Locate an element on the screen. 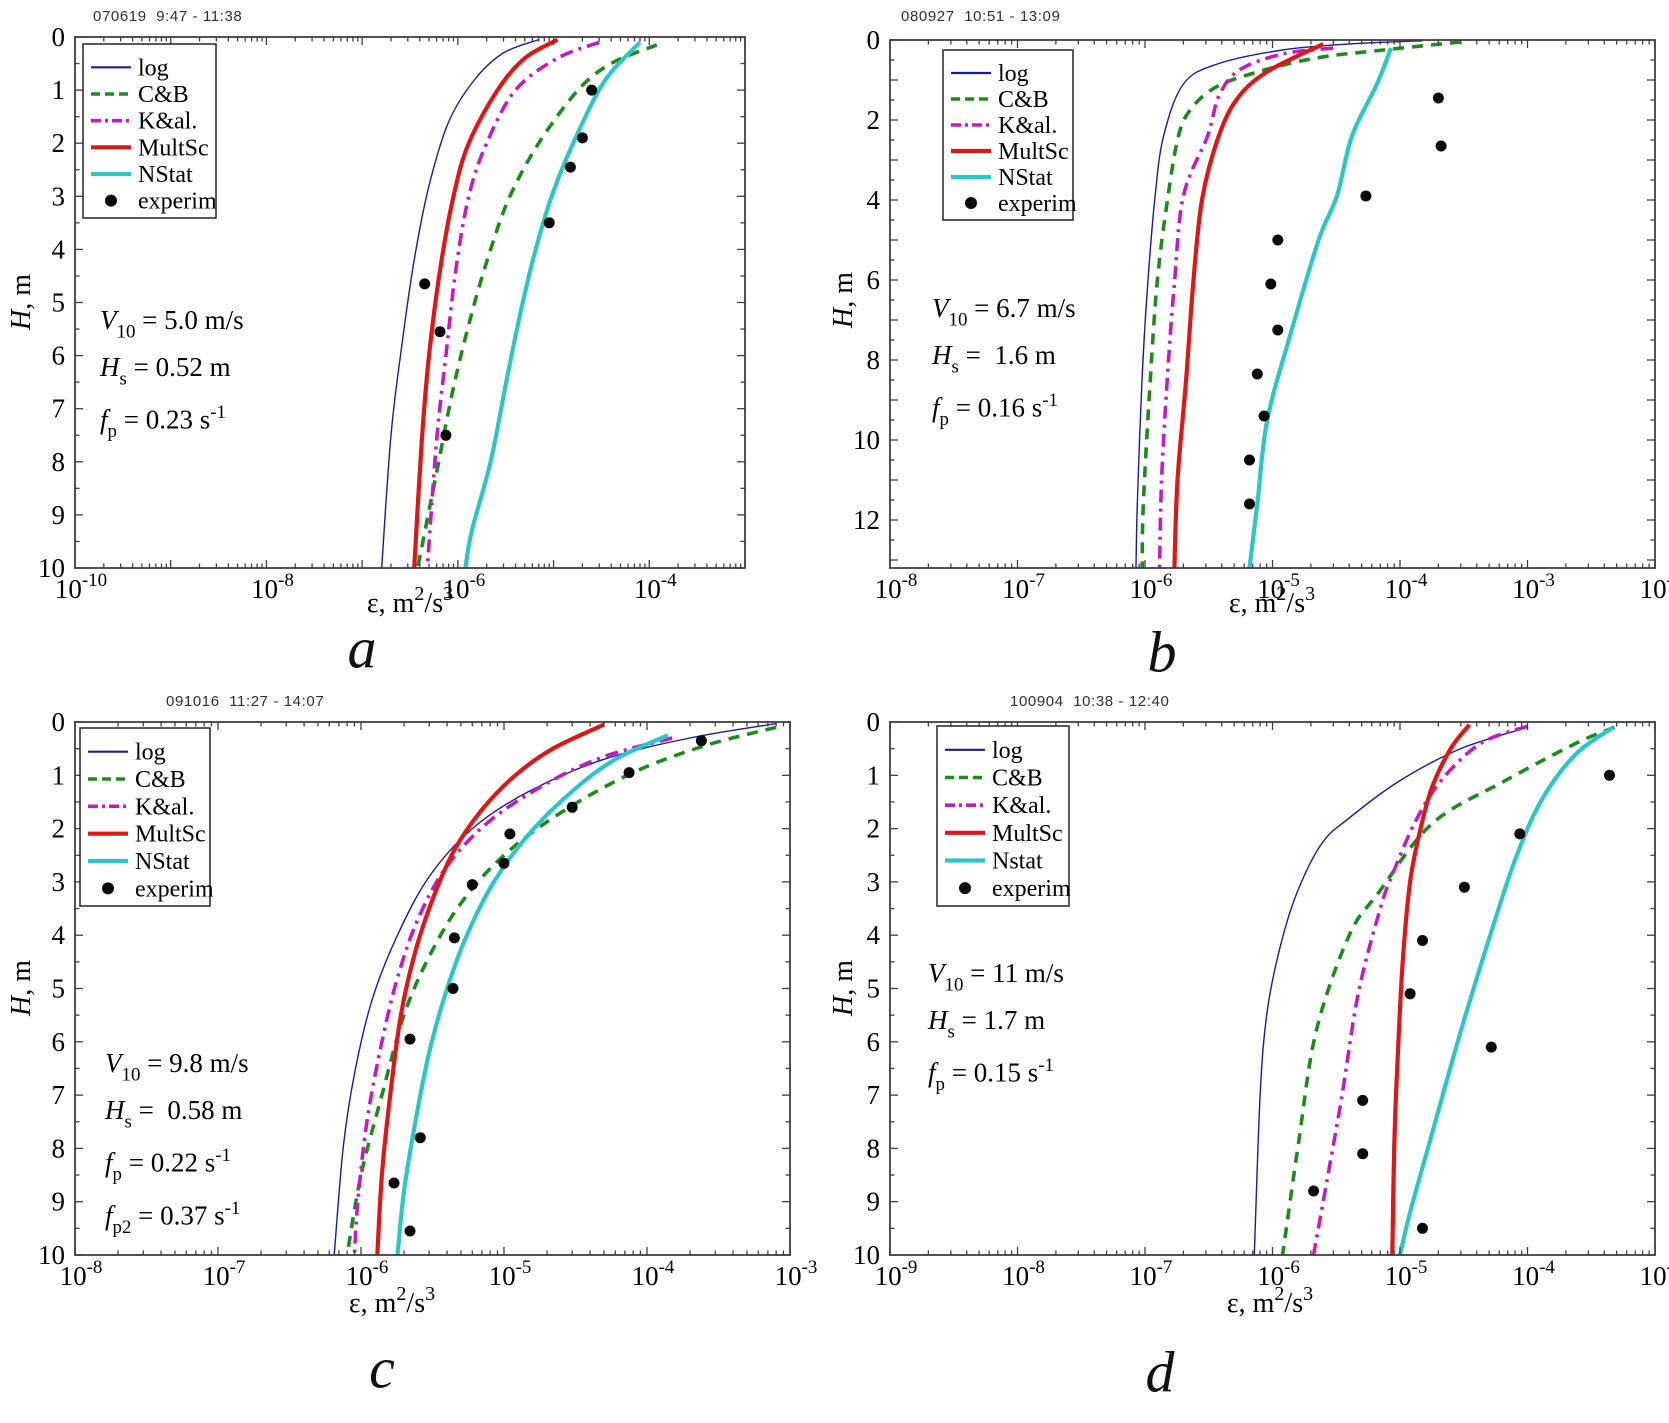  tick-label: 7 is located at coordinates (874, 1095).